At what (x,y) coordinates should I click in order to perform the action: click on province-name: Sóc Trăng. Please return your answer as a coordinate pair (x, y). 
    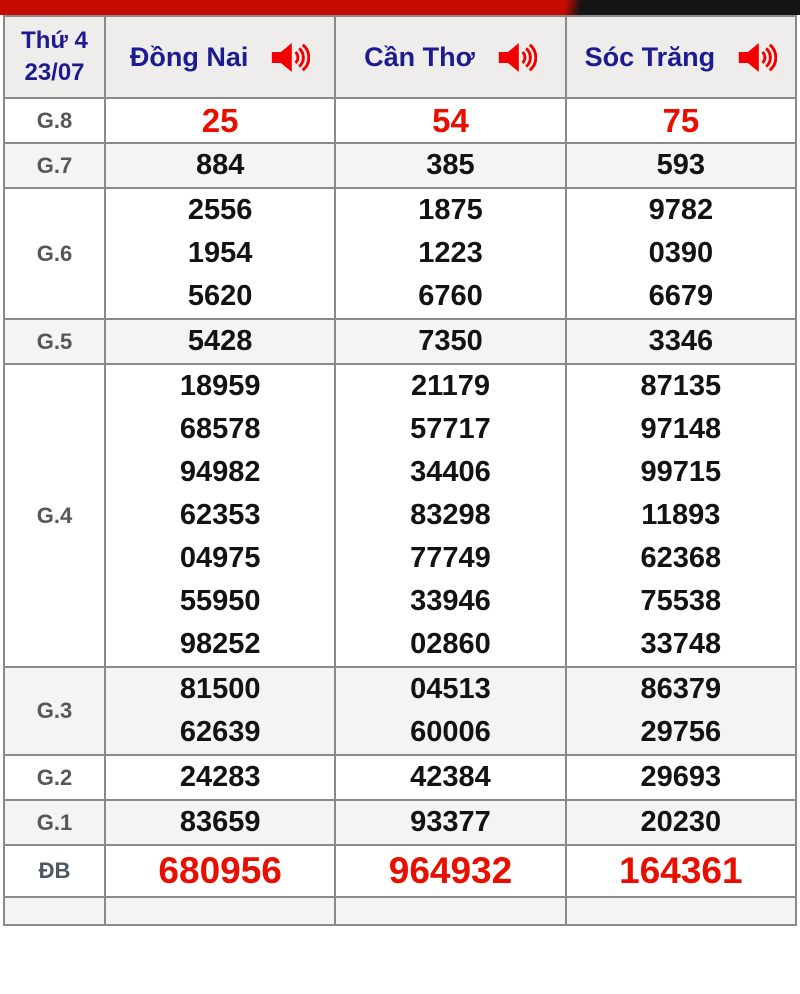
    Looking at the image, I should click on (650, 56).